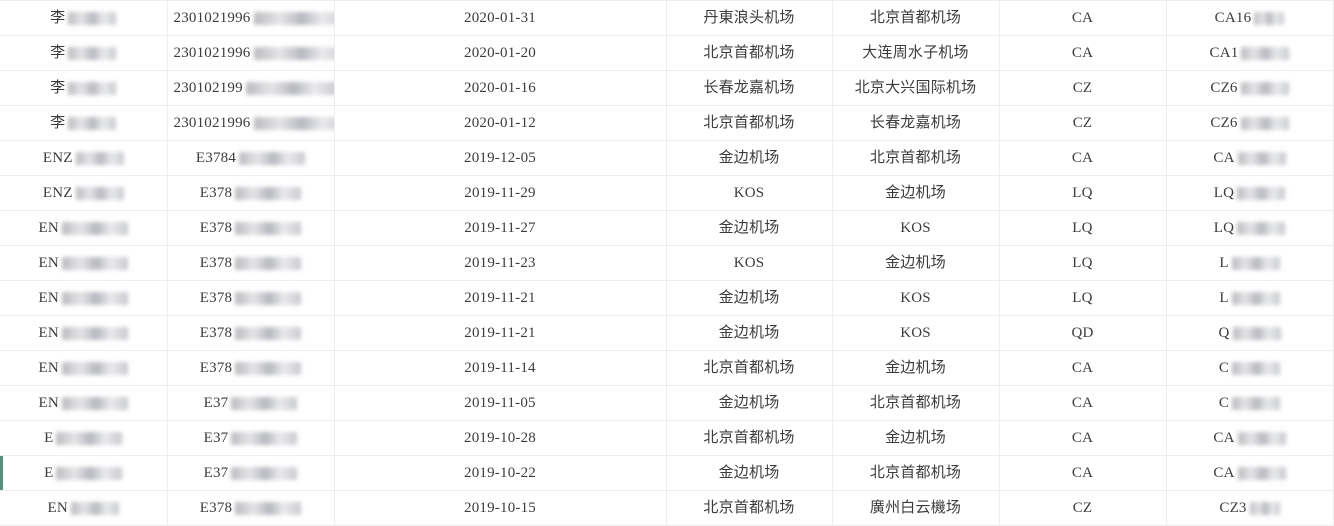 Image resolution: width=1334 pixels, height=526 pixels. I want to click on cell-content: 2019-10-15, so click(500, 508).